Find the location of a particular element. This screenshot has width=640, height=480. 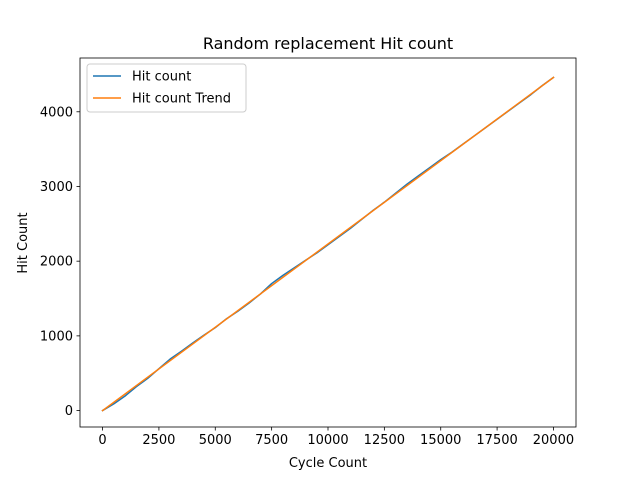

x-tick-label: 2500 is located at coordinates (158, 440).